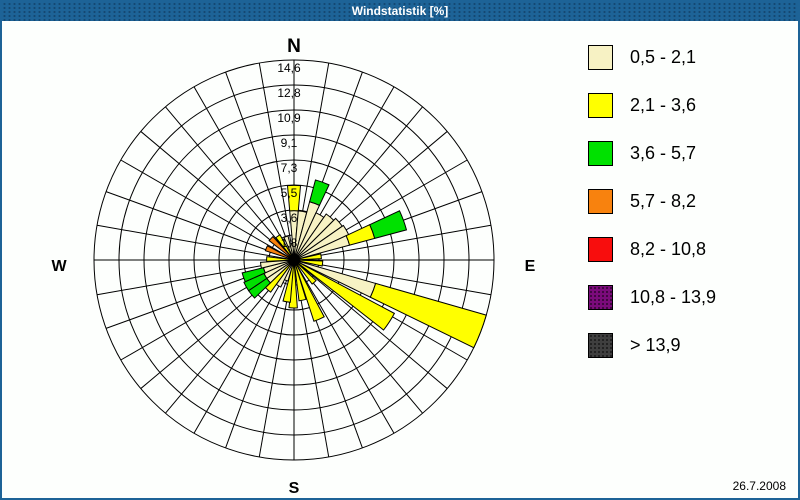  I want to click on compass-label-e: E, so click(530, 266).